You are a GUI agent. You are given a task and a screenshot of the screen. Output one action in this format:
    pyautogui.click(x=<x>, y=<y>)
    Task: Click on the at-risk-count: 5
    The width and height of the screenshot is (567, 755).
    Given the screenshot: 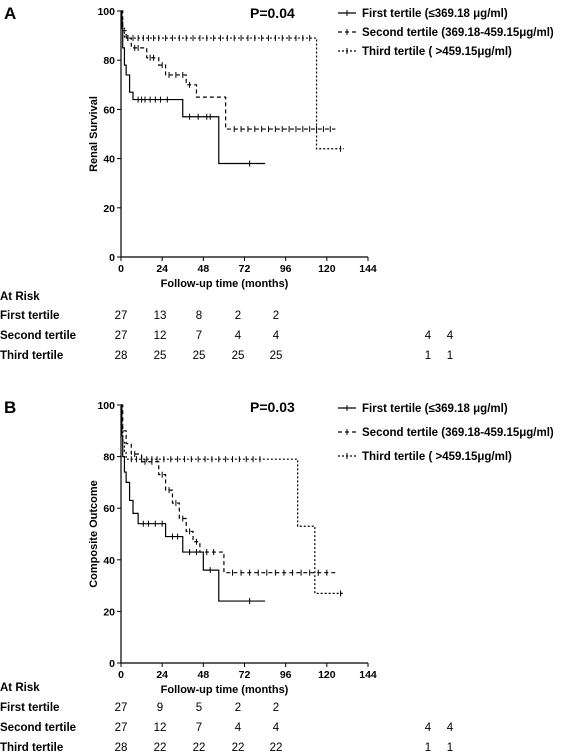 What is the action you would take?
    pyautogui.click(x=199, y=708)
    